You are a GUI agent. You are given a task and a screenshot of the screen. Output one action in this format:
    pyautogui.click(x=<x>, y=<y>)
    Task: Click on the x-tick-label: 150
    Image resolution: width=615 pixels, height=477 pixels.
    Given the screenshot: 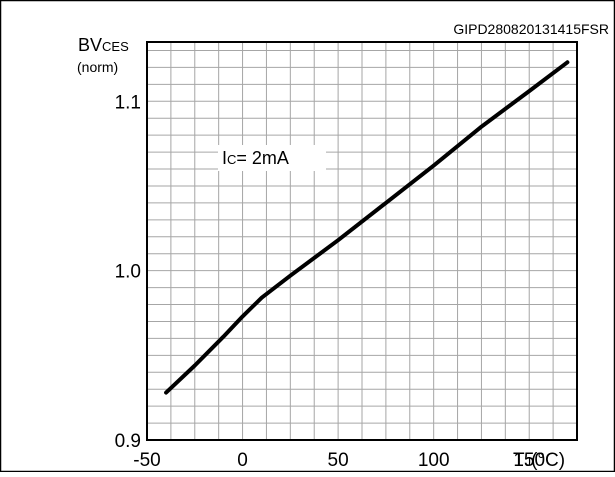 What is the action you would take?
    pyautogui.click(x=529, y=460)
    